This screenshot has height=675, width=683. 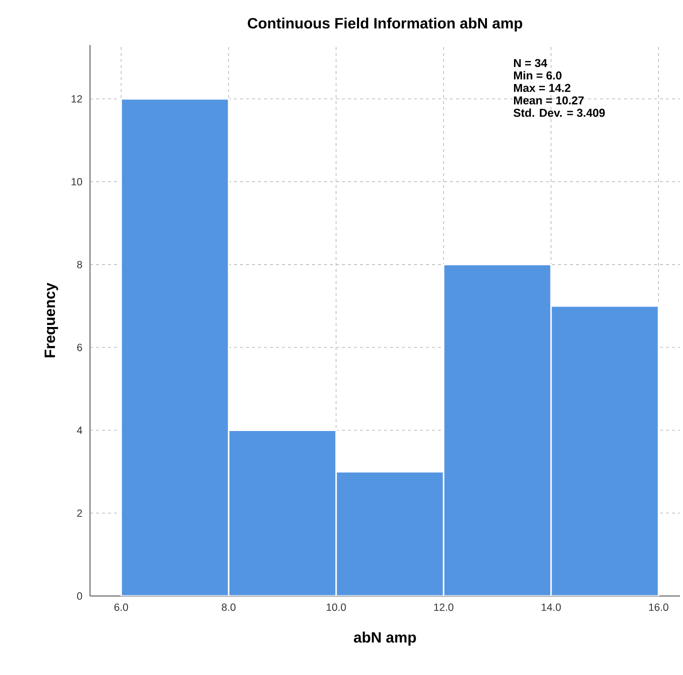 I want to click on y-tick-label: 6, so click(x=79, y=348).